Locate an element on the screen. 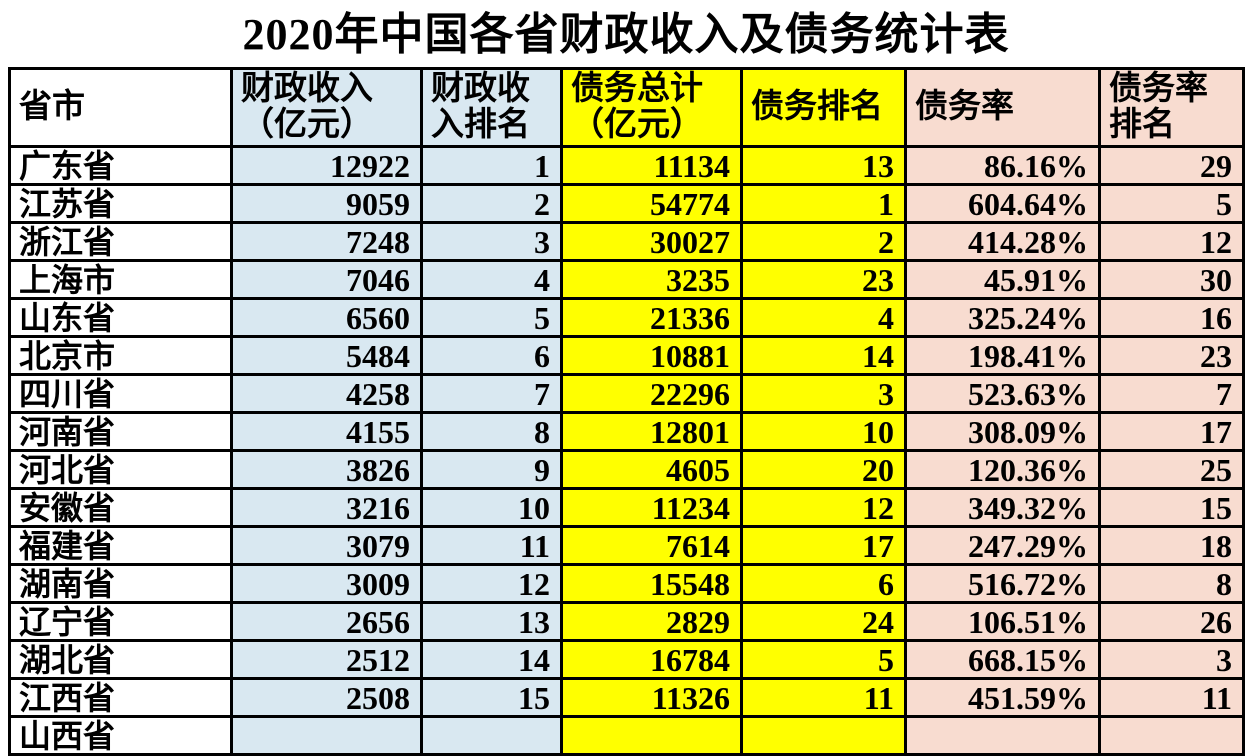 This screenshot has width=1252, height=756. cell-revenue_rank: 7 is located at coordinates (491, 394).